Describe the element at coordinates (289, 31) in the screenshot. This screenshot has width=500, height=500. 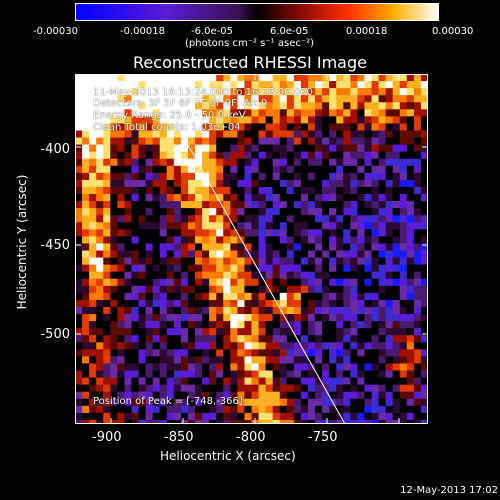
I see `colorbar-tick: 6.0e-05` at that location.